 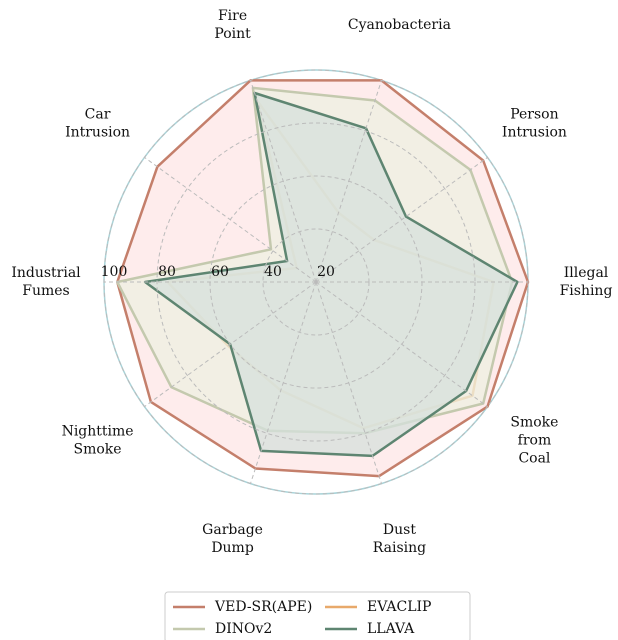 What do you see at coordinates (98, 441) in the screenshot?
I see `category-label: Nighttime Smoke` at bounding box center [98, 441].